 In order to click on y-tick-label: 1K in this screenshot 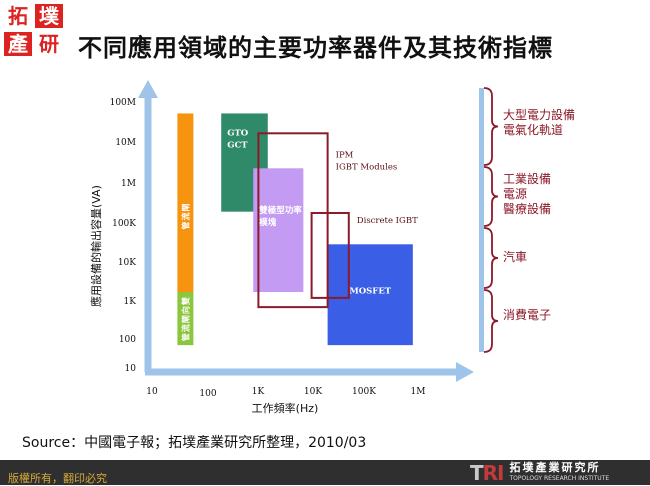, I will do `click(130, 302)`.